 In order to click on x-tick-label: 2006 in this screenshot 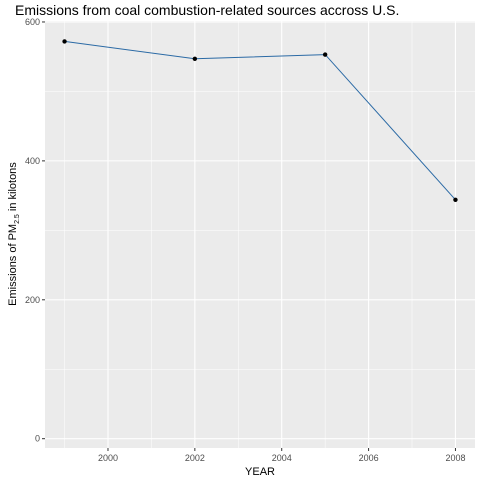, I will do `click(369, 458)`.